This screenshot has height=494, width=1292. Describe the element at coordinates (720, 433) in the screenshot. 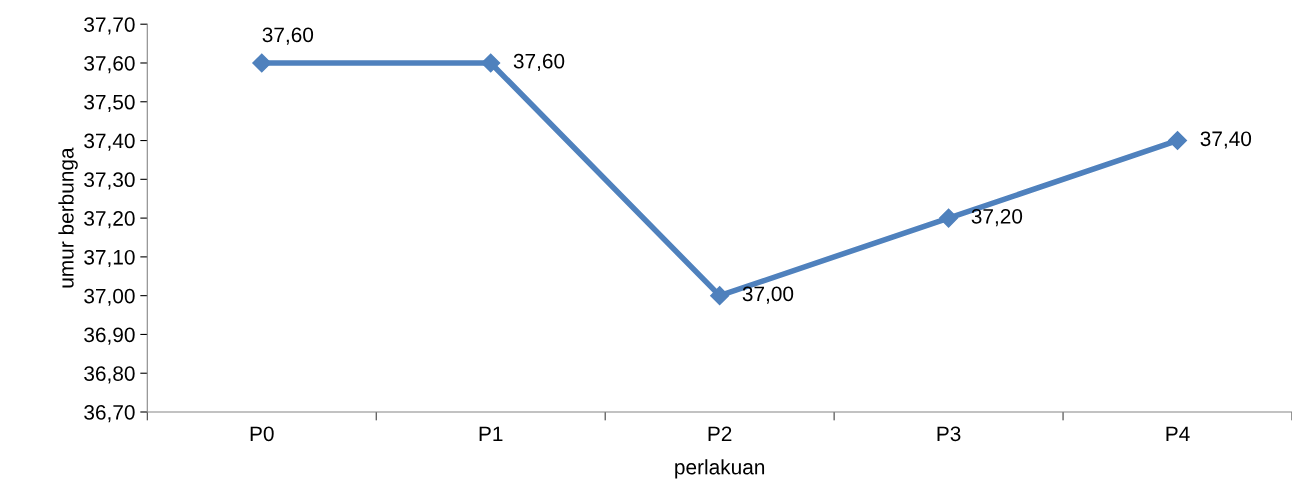

I see `x-tick-label: P2` at that location.